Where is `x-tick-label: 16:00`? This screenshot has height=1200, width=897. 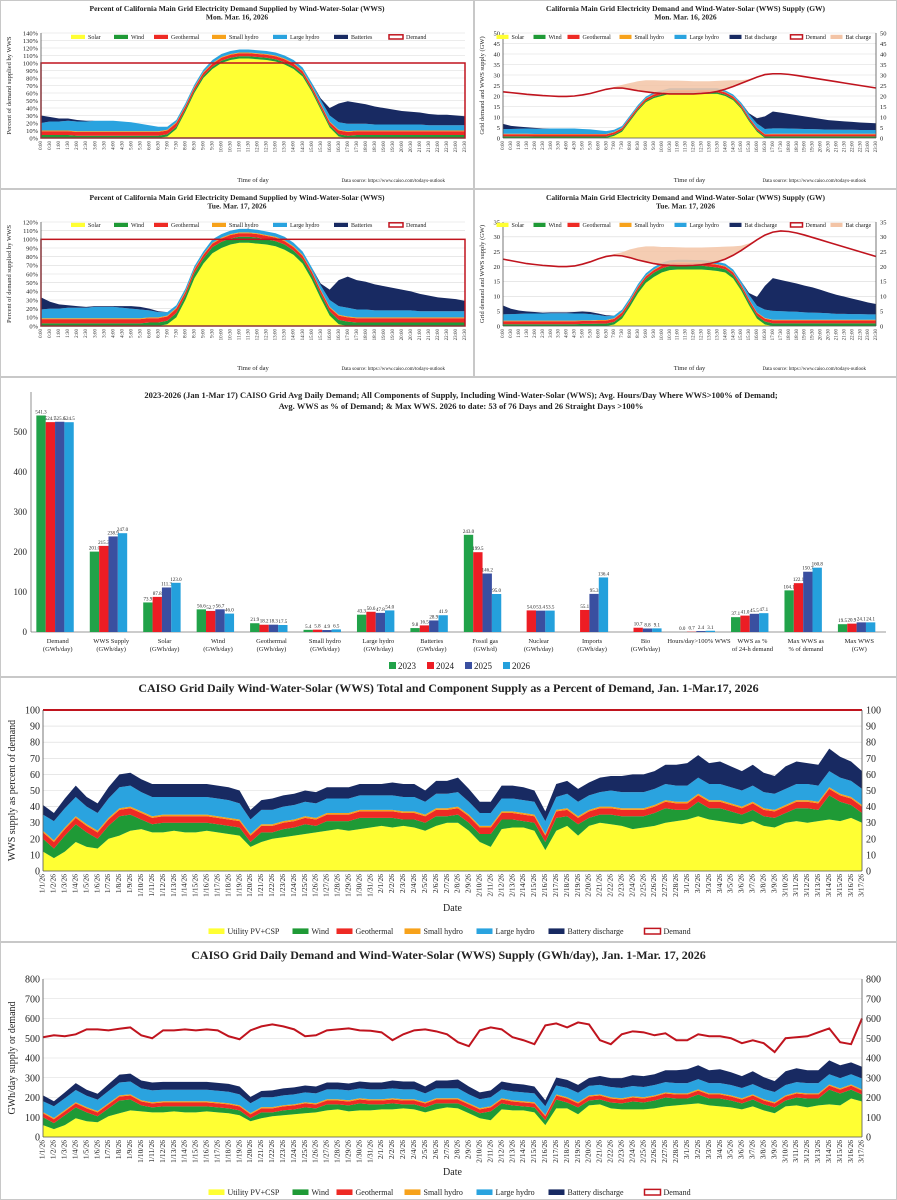
x-tick-label: 16:00 is located at coordinates (757, 335).